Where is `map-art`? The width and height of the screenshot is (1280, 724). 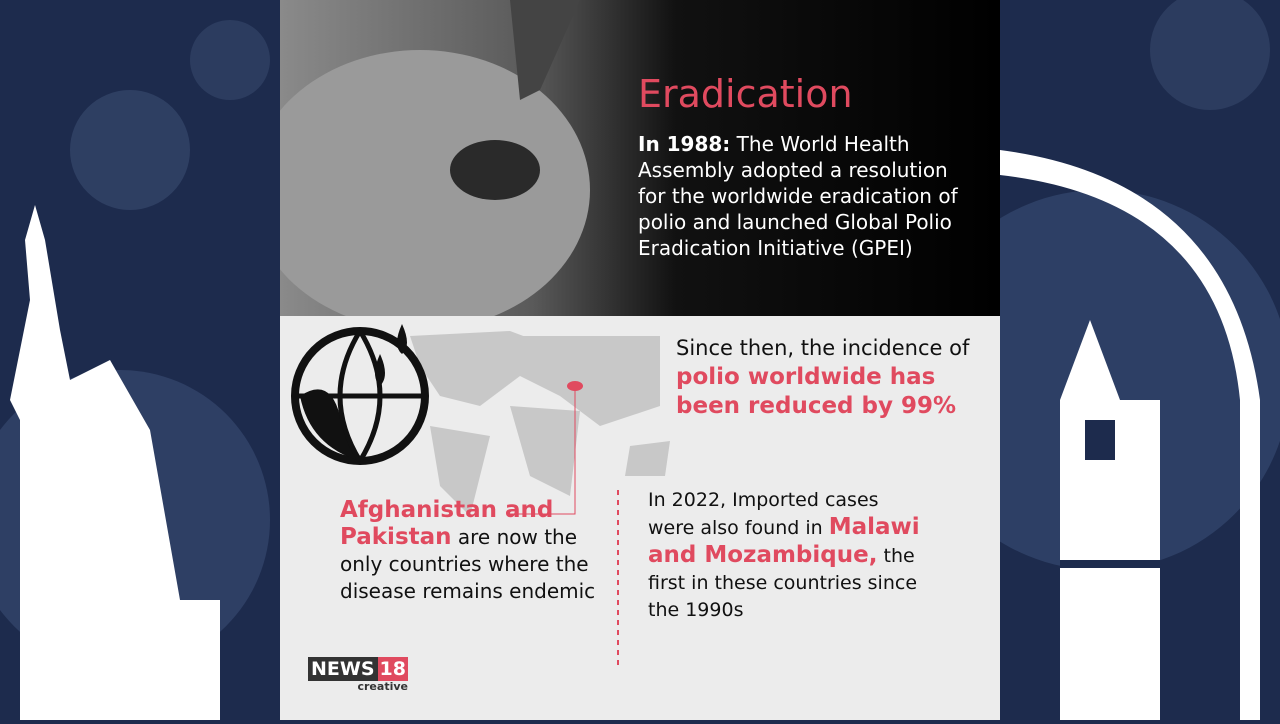
map-art is located at coordinates (480, 495).